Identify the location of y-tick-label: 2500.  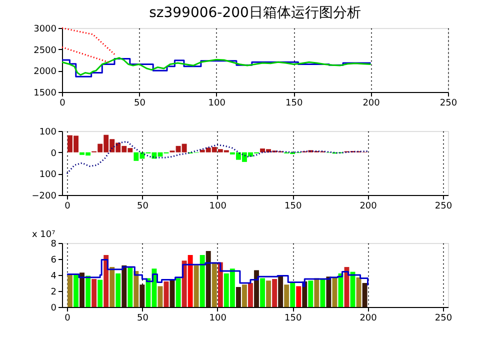
(45, 51).